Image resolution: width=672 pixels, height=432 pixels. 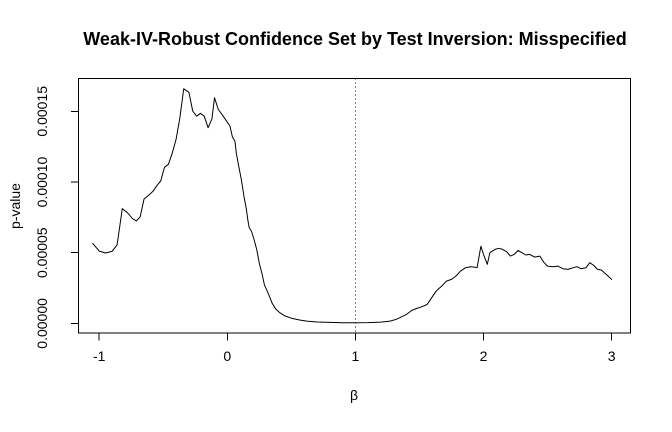 What do you see at coordinates (354, 395) in the screenshot?
I see `x-axis-title: β` at bounding box center [354, 395].